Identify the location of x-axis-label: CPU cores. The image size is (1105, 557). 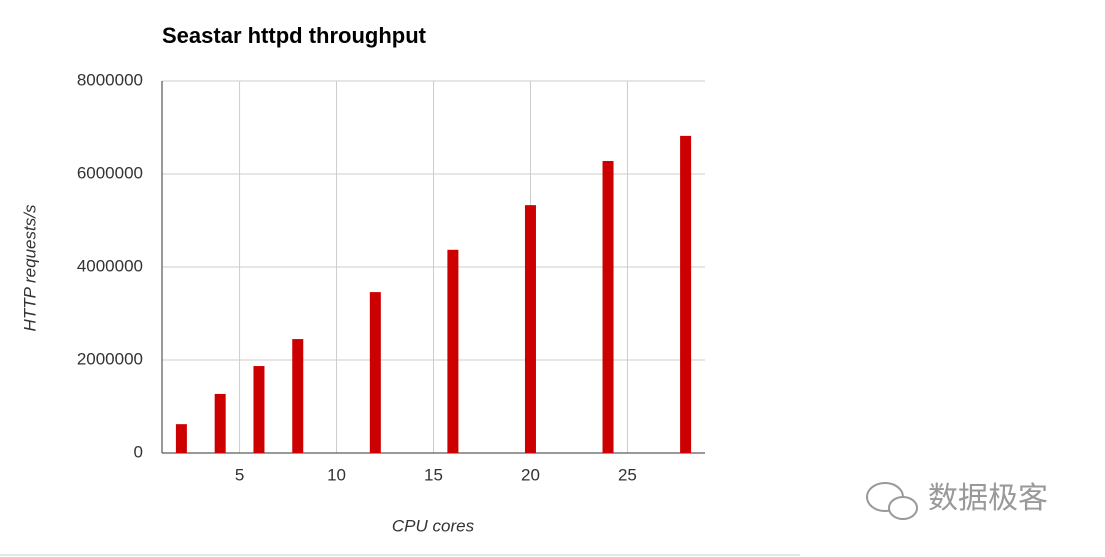
(433, 525).